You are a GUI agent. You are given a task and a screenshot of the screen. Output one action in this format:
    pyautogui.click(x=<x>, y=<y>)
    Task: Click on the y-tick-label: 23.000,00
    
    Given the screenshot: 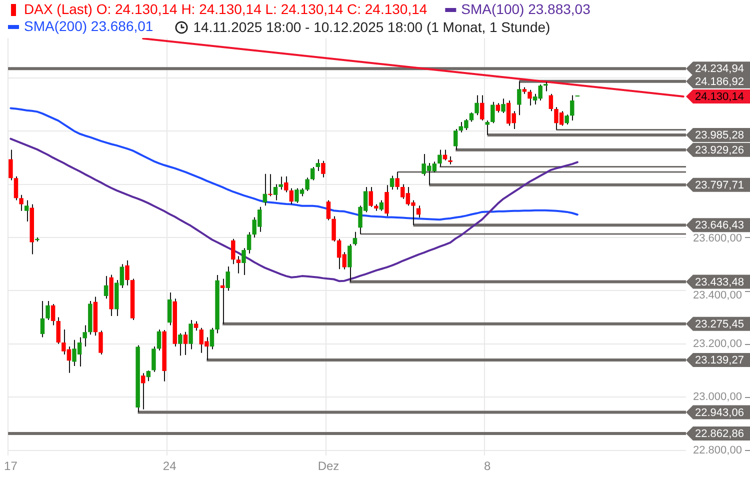 What is the action you would take?
    pyautogui.click(x=717, y=397)
    